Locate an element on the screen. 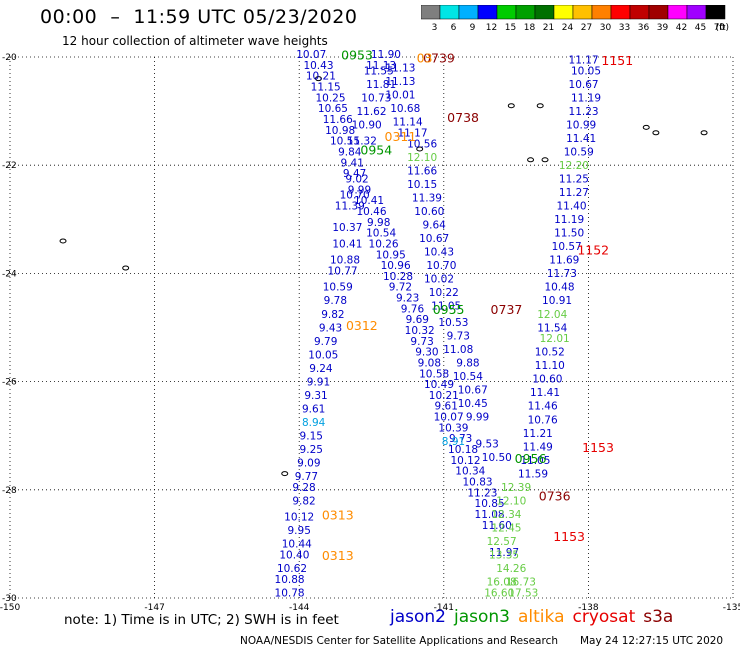 The width and height of the screenshot is (740, 650). wave-height-value: 9.99 is located at coordinates (477, 418).